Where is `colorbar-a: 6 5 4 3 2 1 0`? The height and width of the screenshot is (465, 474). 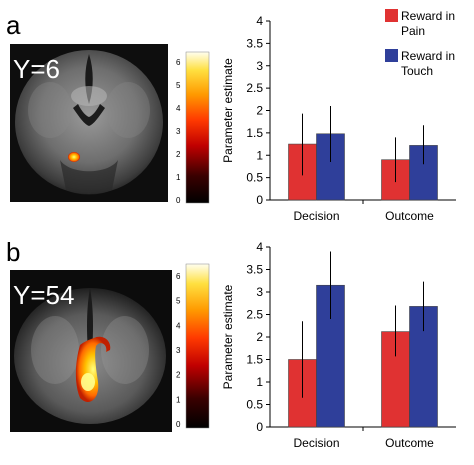
colorbar-a: 6 5 4 3 2 1 0 is located at coordinates (193, 128).